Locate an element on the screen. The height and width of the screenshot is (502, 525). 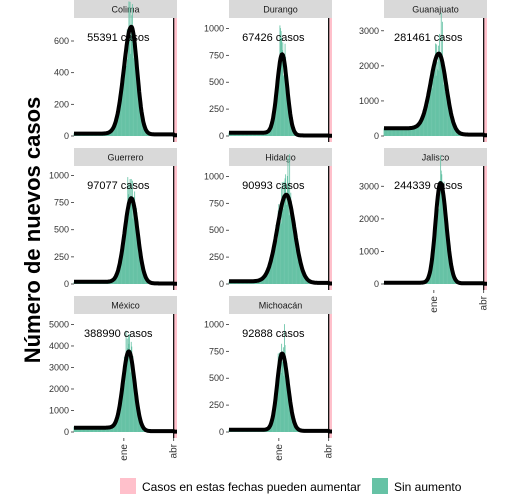
y-tick-label: 5000 is located at coordinates (59, 324).